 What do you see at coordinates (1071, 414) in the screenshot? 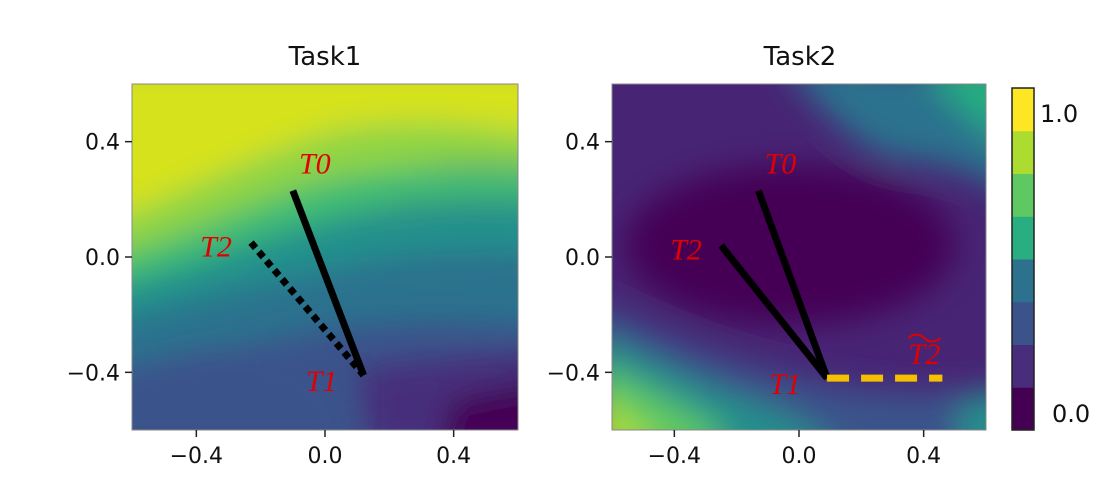
I see `colorbar-min-label: 0.0` at bounding box center [1071, 414].